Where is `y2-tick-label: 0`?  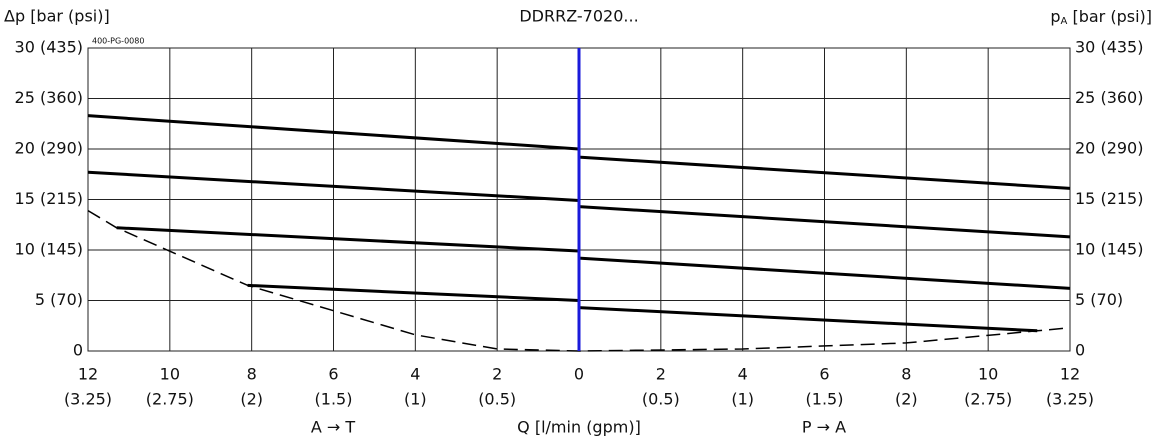 y2-tick-label: 0 is located at coordinates (1080, 350).